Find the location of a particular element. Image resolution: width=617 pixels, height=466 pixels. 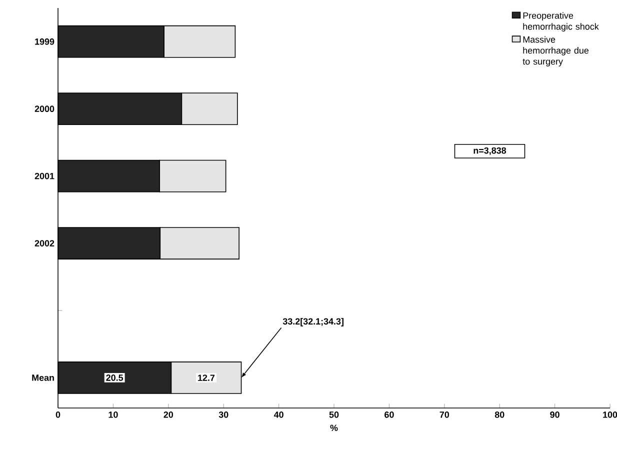

legend-label: Preoperative hemorrhagic shock is located at coordinates (561, 22).